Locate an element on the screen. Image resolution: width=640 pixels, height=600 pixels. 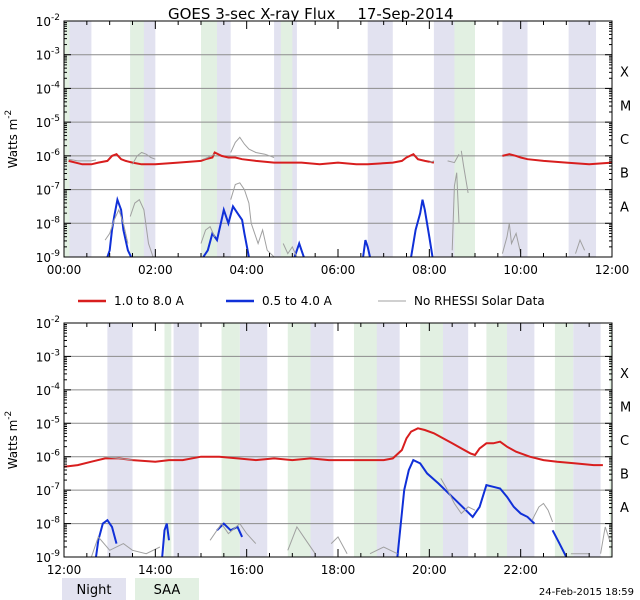
legend-label: 1.0 to 8.0 A is located at coordinates (149, 301).